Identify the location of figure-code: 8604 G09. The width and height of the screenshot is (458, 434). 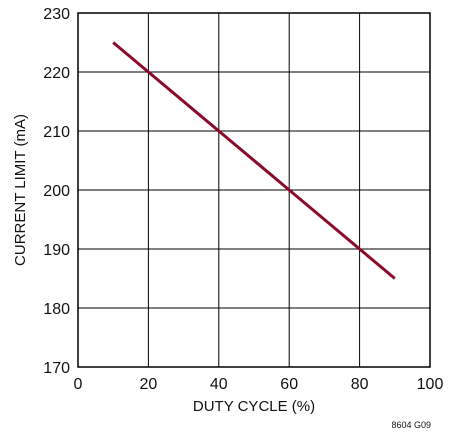
(411, 425).